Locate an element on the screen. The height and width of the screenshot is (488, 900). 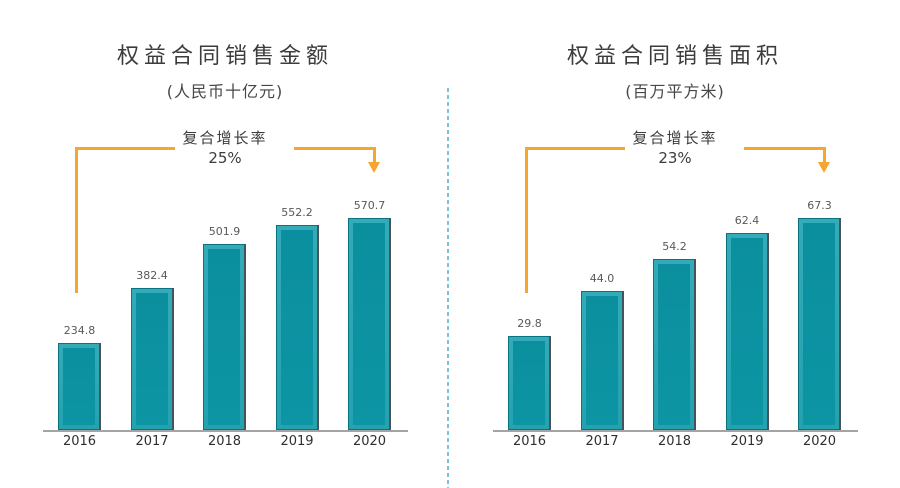
chart-title: 权益合同销售面积 is located at coordinates (674, 56).